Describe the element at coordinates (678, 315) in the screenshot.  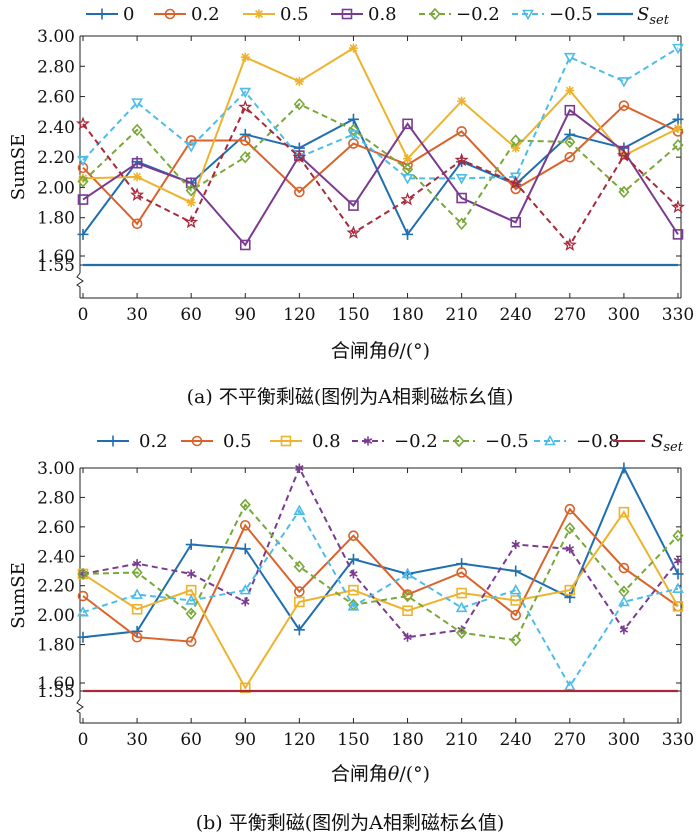
I see `chart-a-x-tick-label: 330` at that location.